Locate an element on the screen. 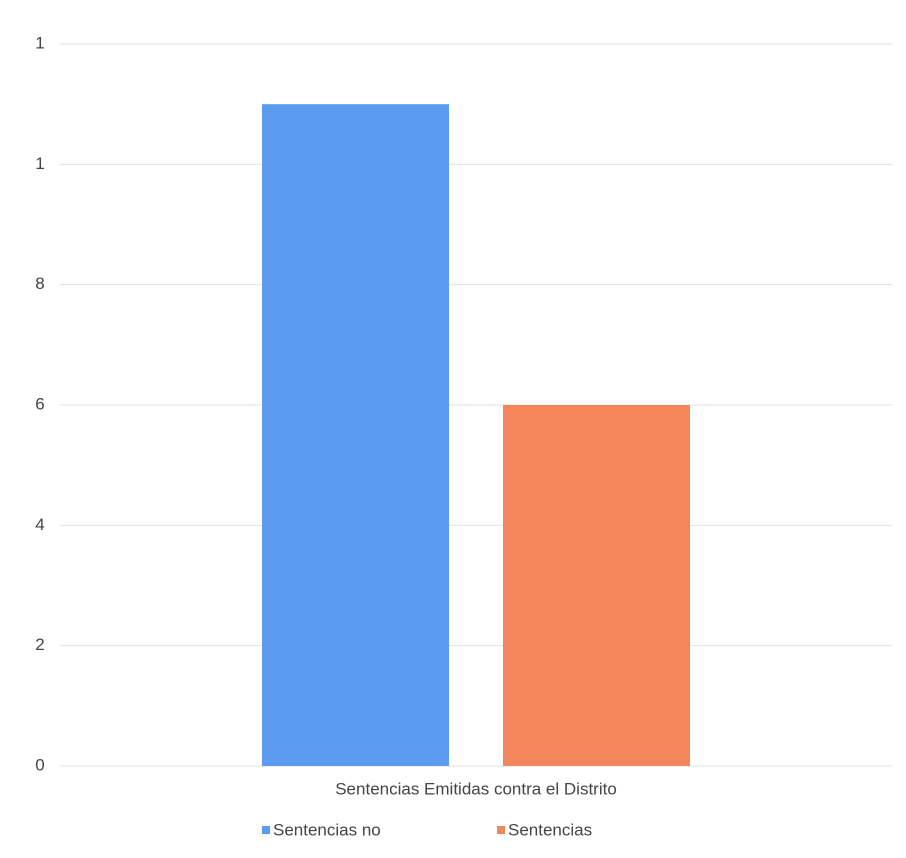  x-tick-label: Sentencias Emitidas contra el Distrito is located at coordinates (476, 788).